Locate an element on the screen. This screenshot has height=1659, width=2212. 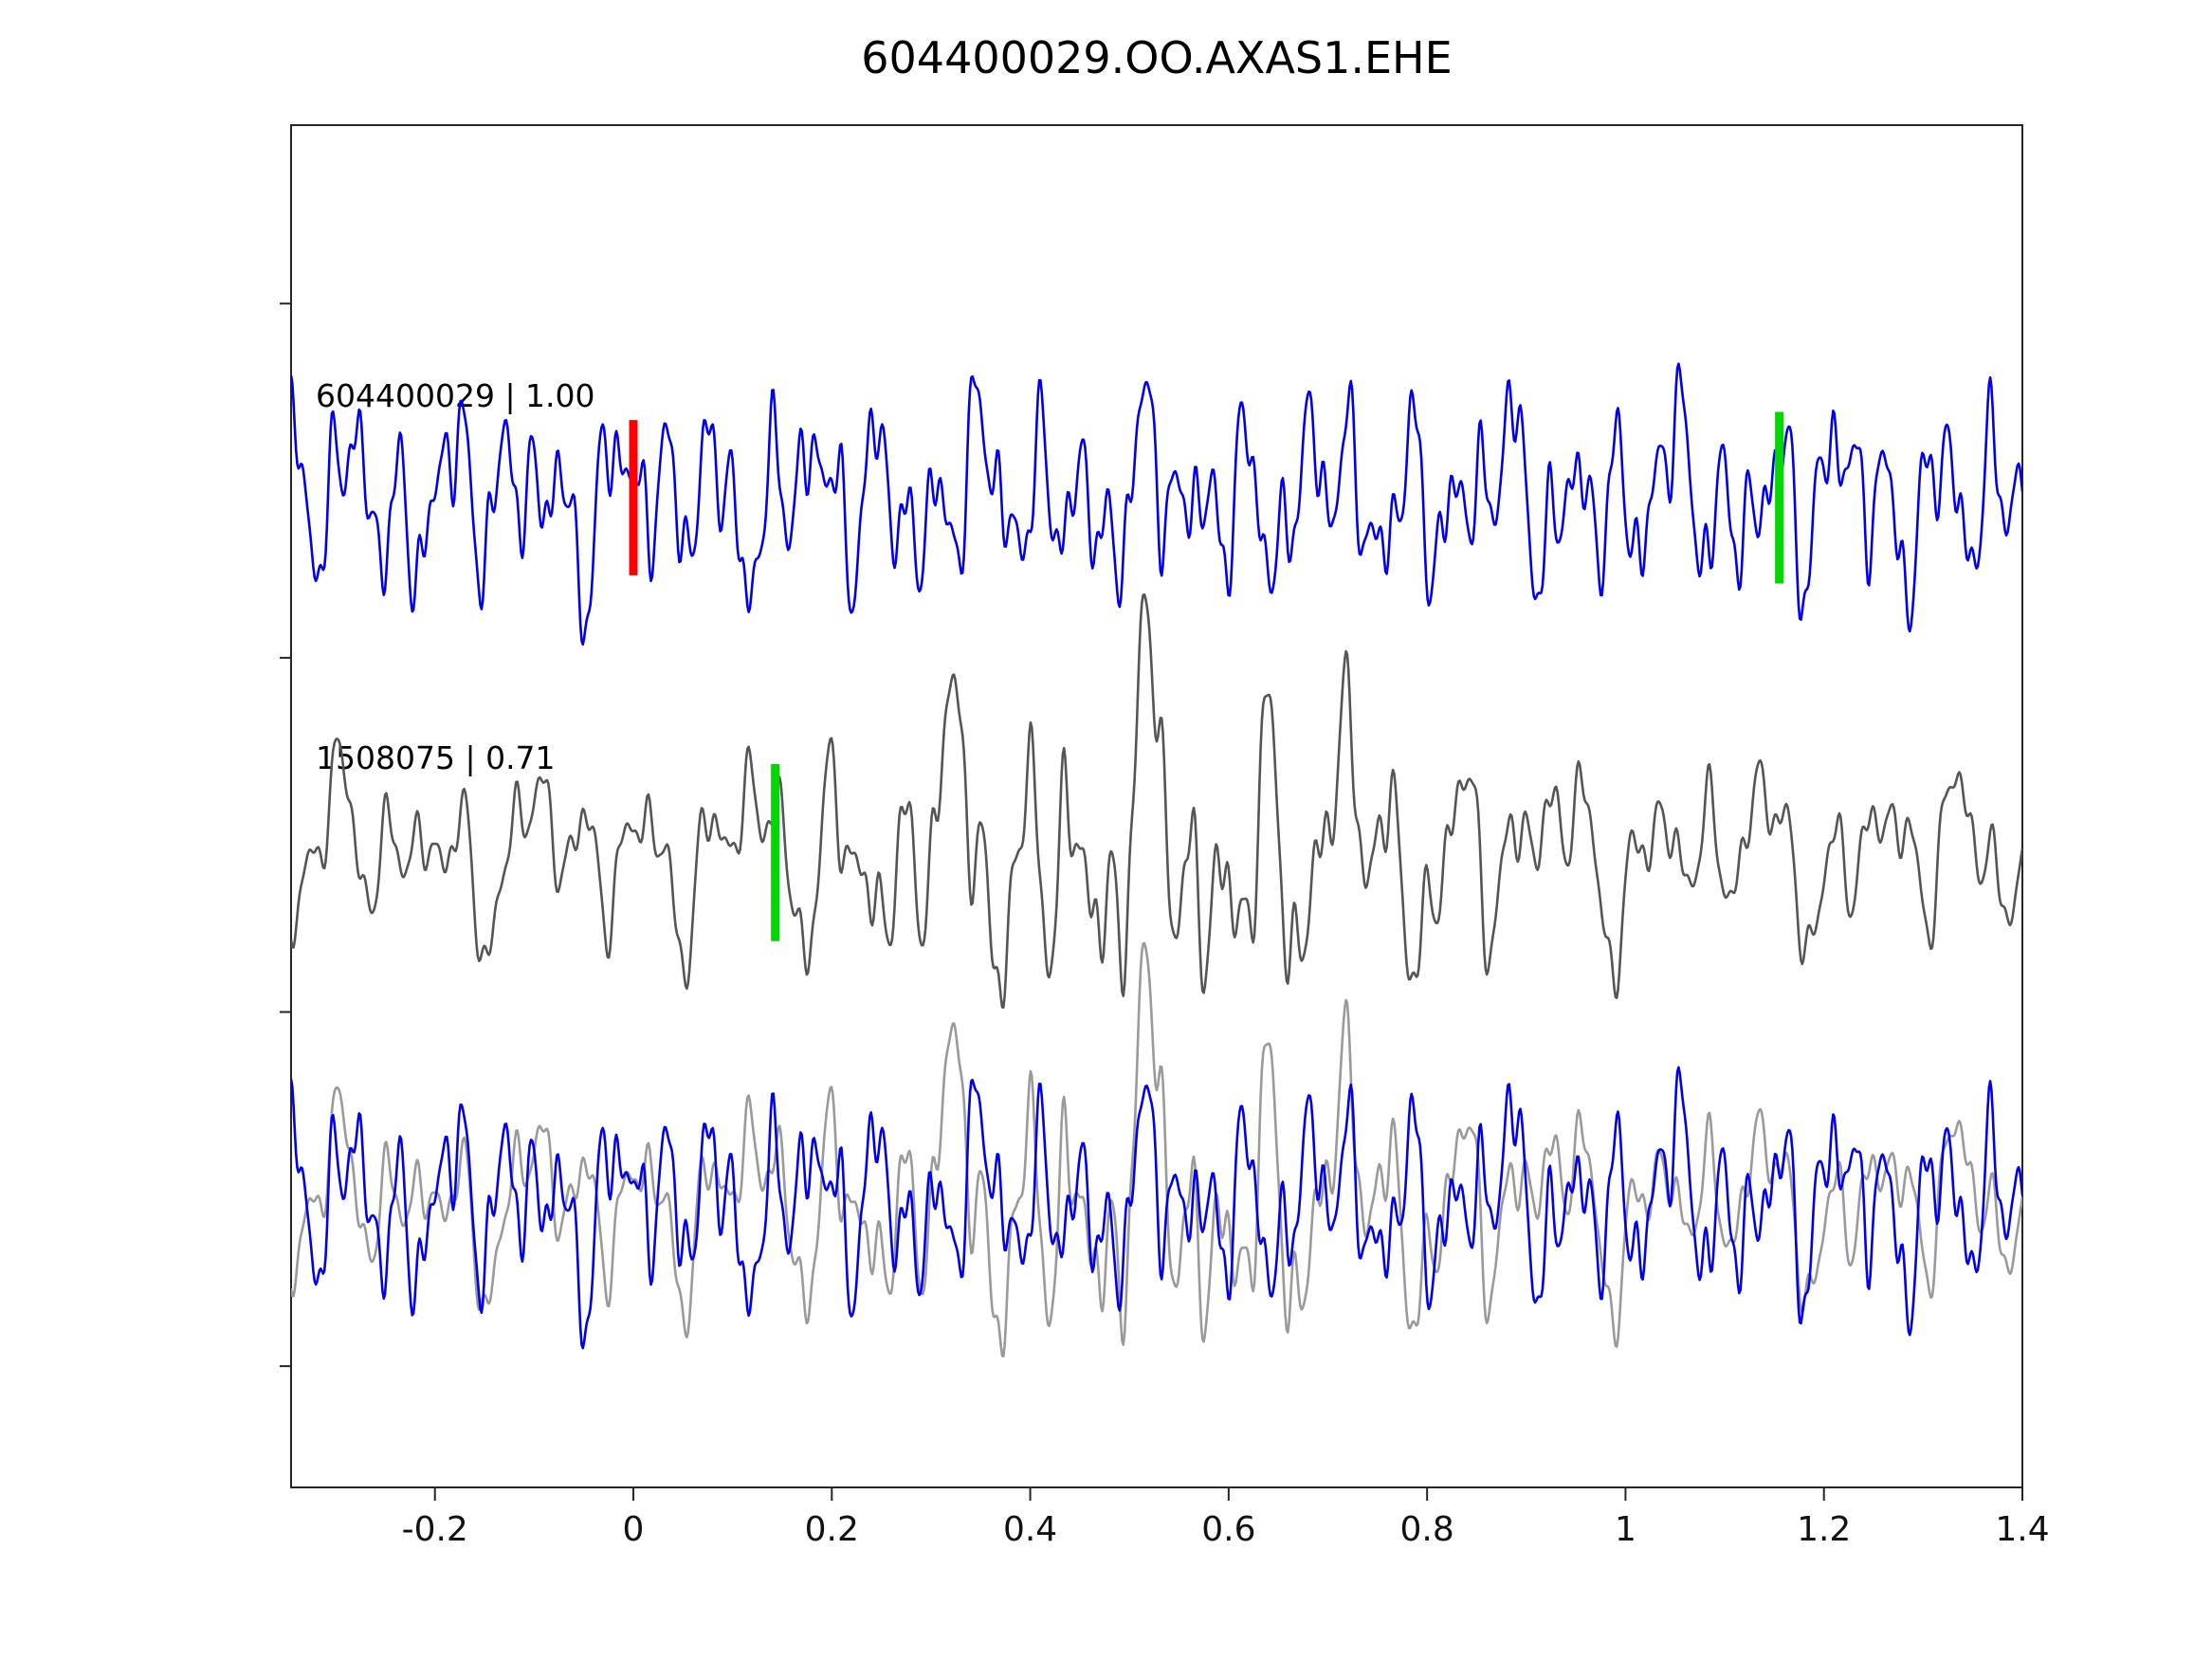
x-tick-label: 1 is located at coordinates (1625, 1529).